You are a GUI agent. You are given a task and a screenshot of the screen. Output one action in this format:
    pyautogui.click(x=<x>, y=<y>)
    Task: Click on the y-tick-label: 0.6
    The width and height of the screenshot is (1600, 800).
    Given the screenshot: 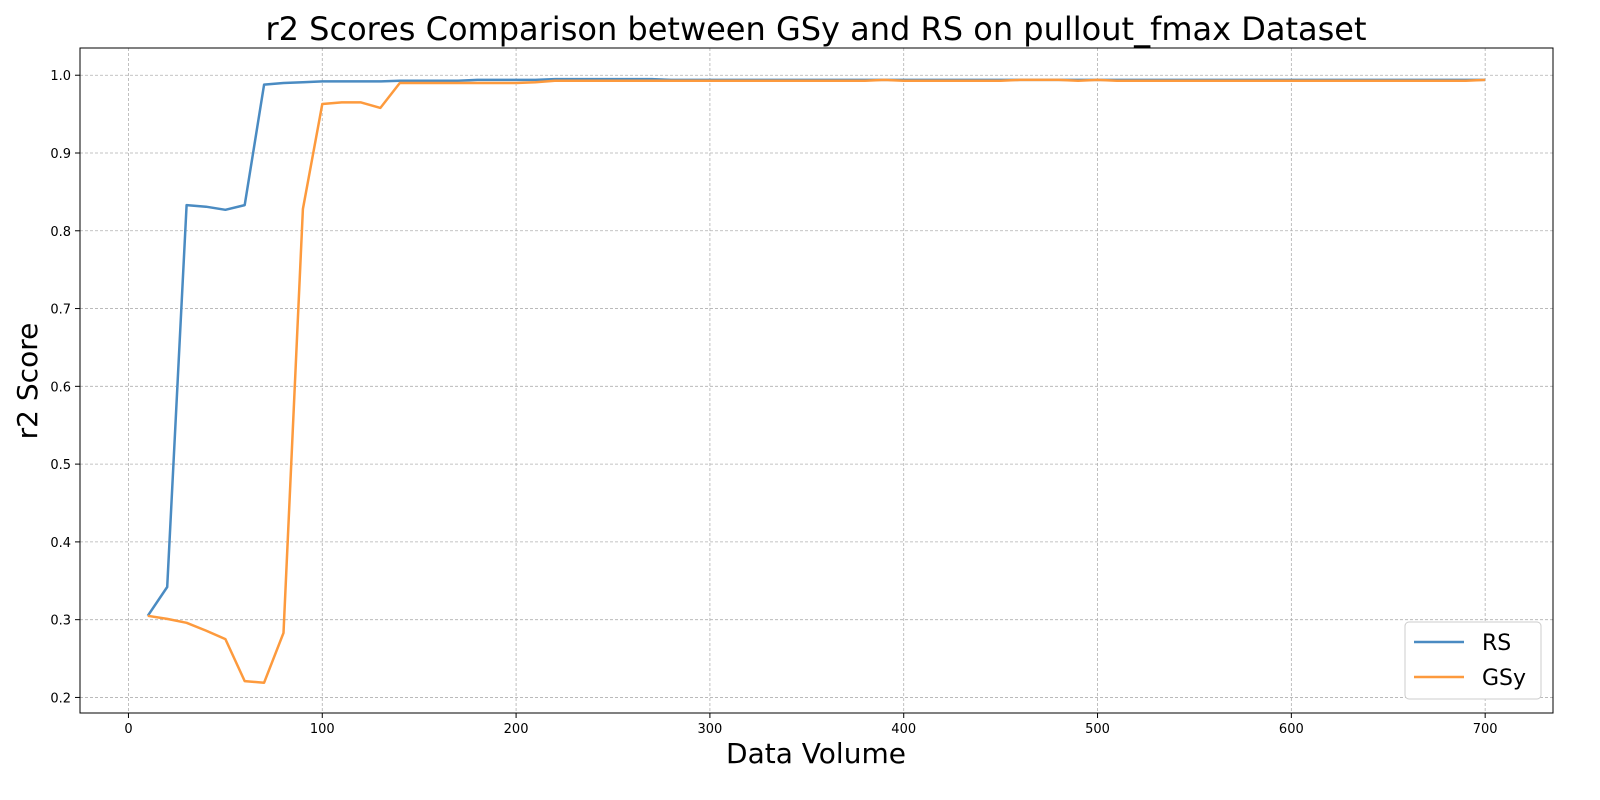 What is the action you would take?
    pyautogui.click(x=60, y=387)
    